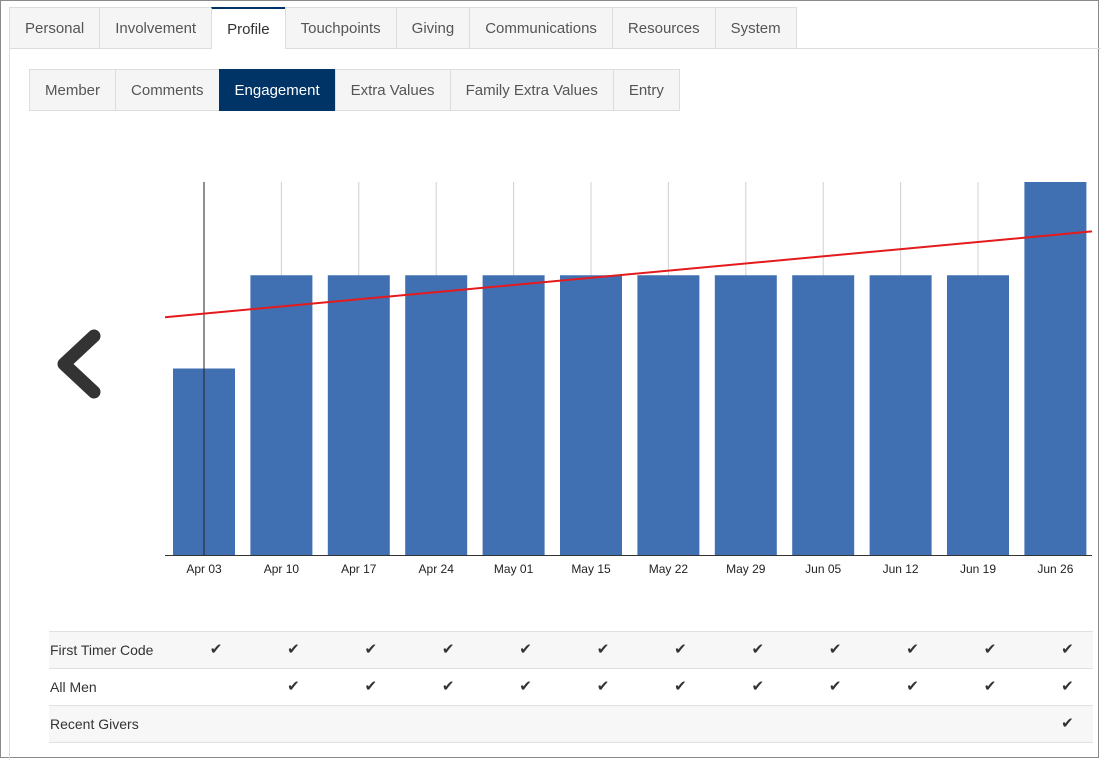 The image size is (1101, 760). What do you see at coordinates (901, 569) in the screenshot?
I see `x-tick-label: Jun 12` at bounding box center [901, 569].